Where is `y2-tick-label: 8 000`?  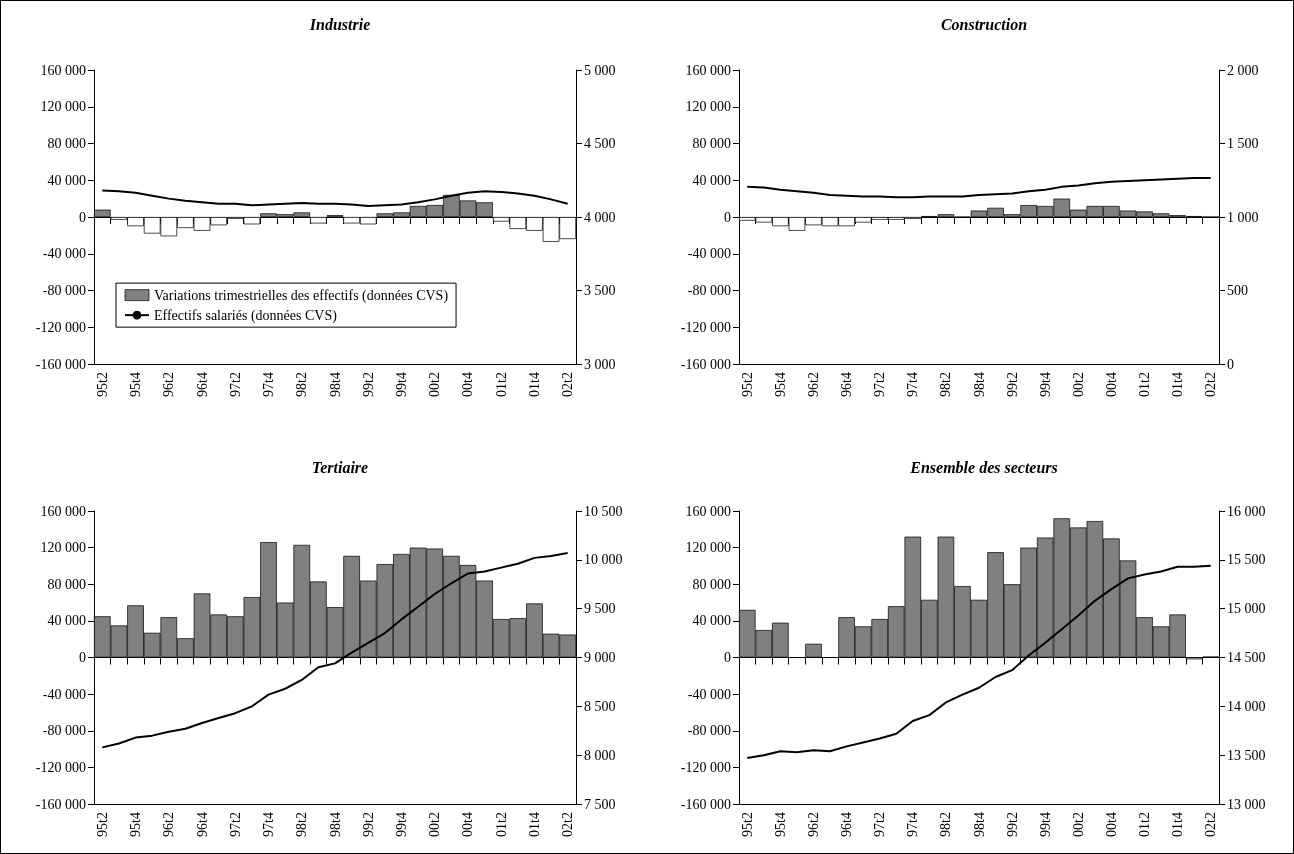 y2-tick-label: 8 000 is located at coordinates (600, 755).